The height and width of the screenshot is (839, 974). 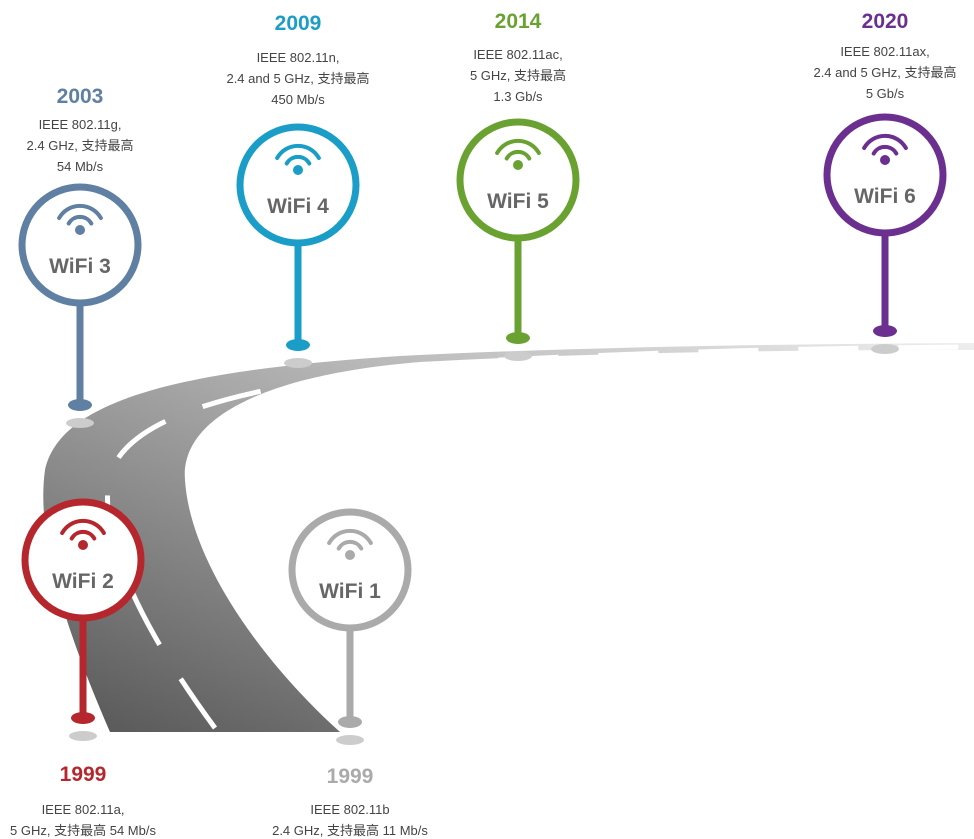 What do you see at coordinates (83, 581) in the screenshot?
I see `wifi-label: WiFi 2` at bounding box center [83, 581].